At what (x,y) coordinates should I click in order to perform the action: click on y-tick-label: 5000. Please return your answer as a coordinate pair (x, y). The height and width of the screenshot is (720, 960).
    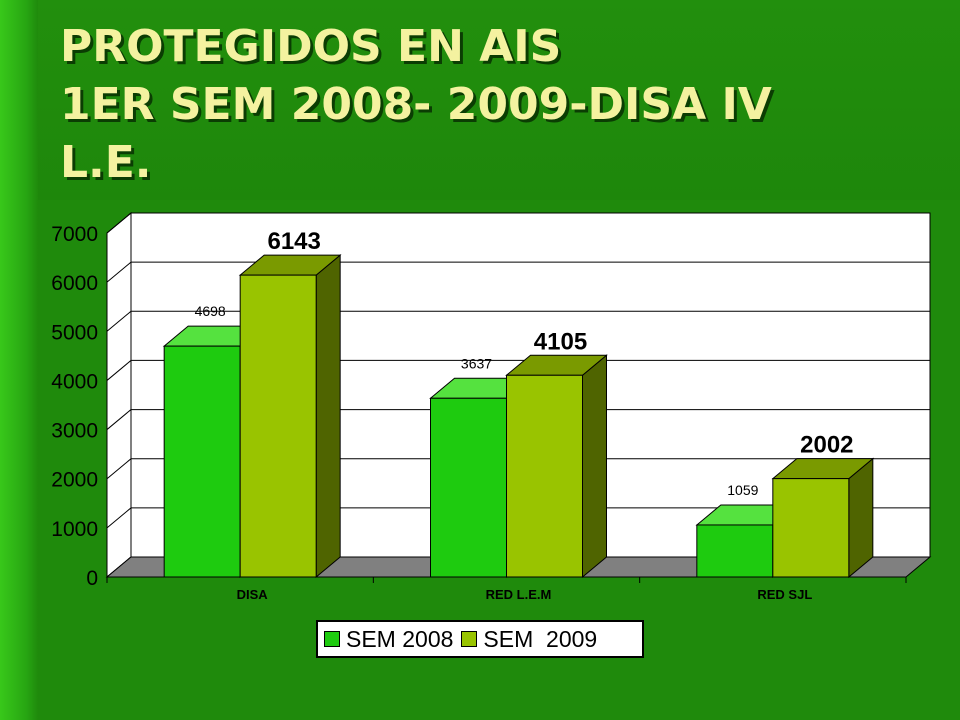
    Looking at the image, I should click on (74, 332).